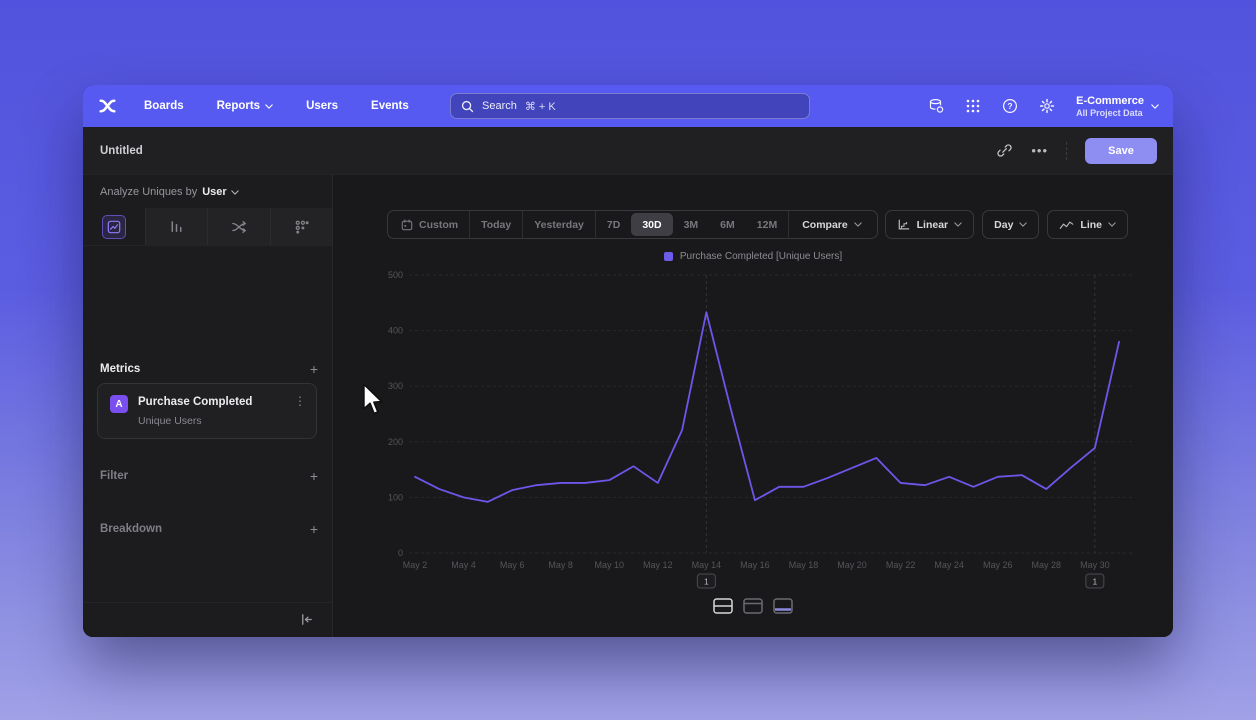 This screenshot has width=1256, height=720. I want to click on nav-item-label: Events, so click(390, 106).